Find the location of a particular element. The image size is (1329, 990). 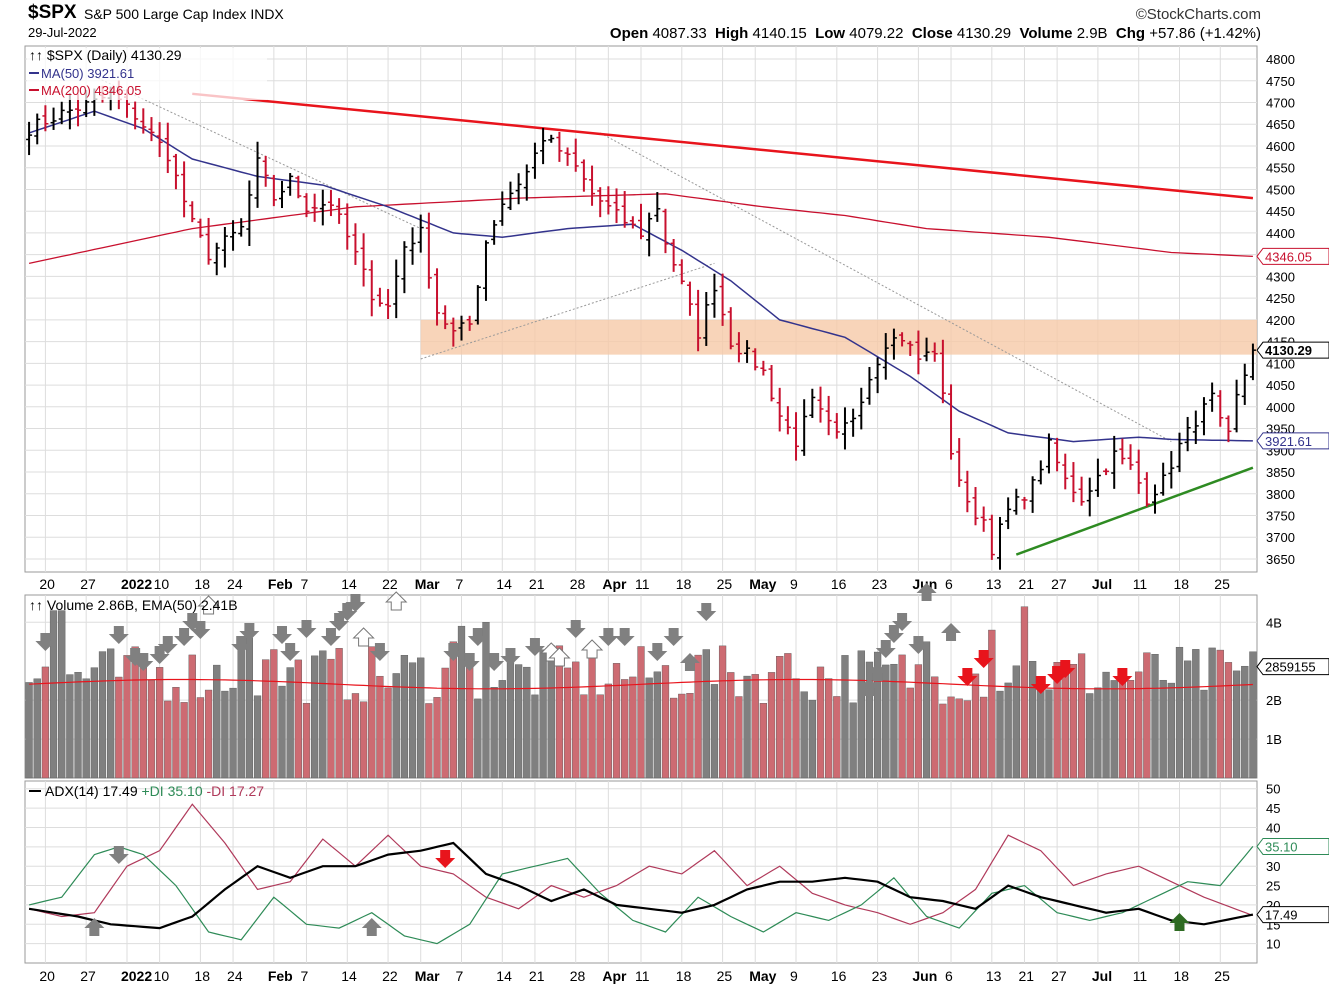

date-tick-label: 10 is located at coordinates (162, 976).